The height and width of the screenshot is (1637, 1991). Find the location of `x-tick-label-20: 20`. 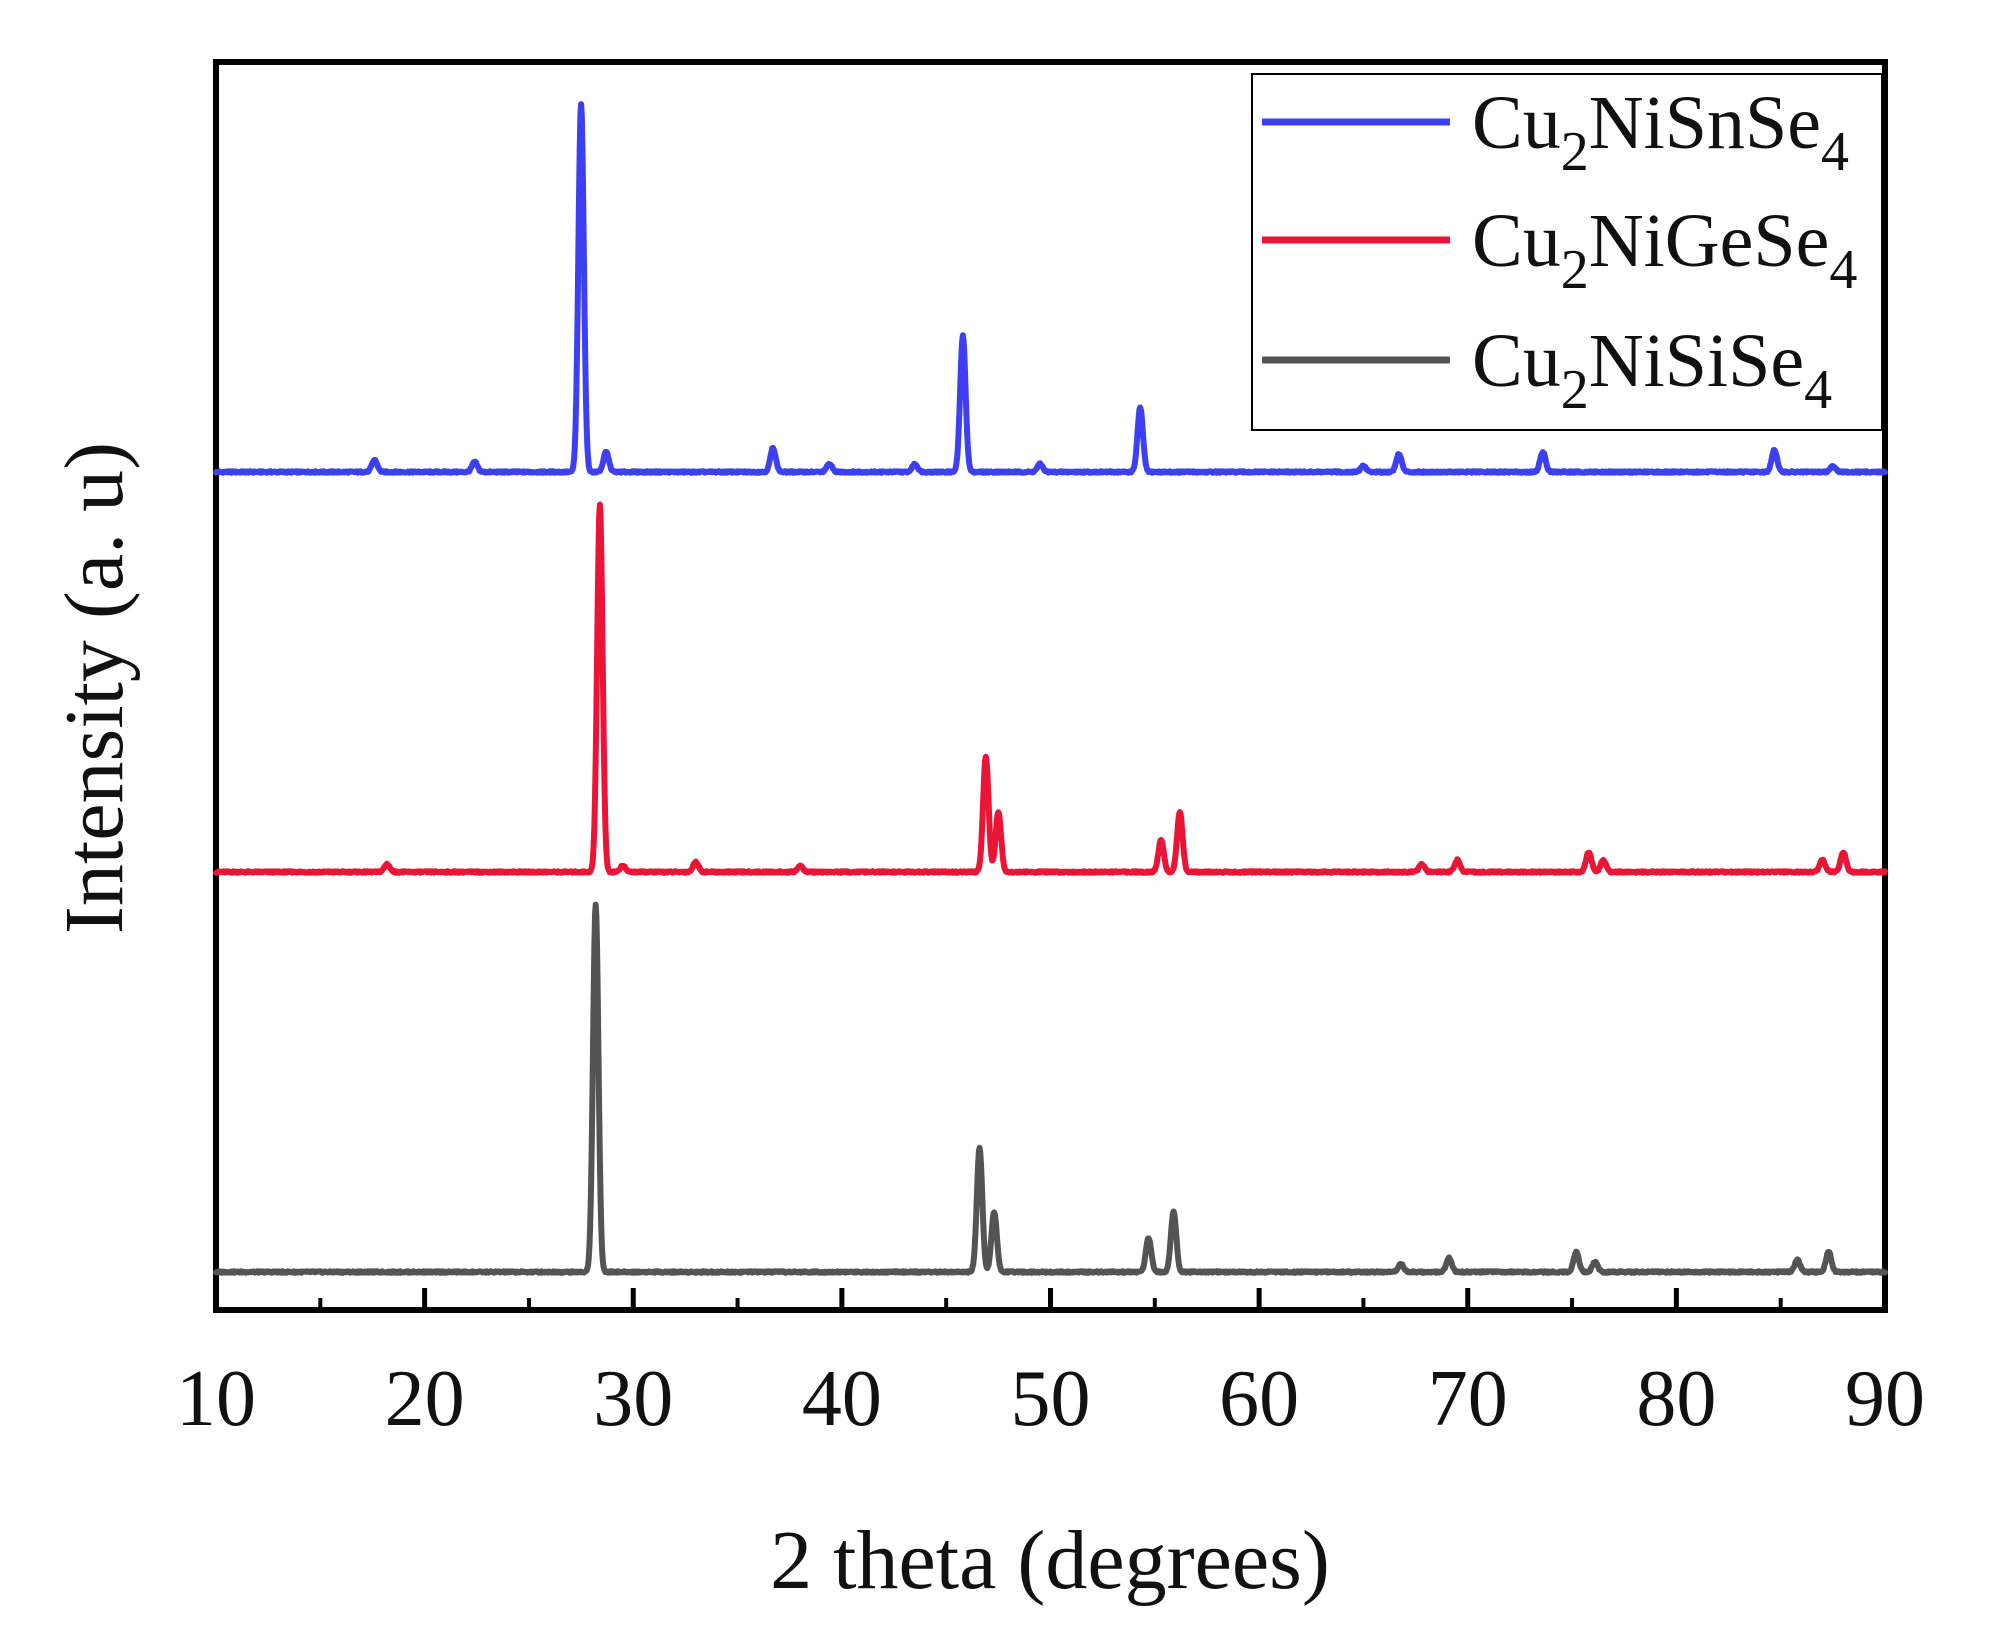

x-tick-label-20: 20 is located at coordinates (425, 1399).